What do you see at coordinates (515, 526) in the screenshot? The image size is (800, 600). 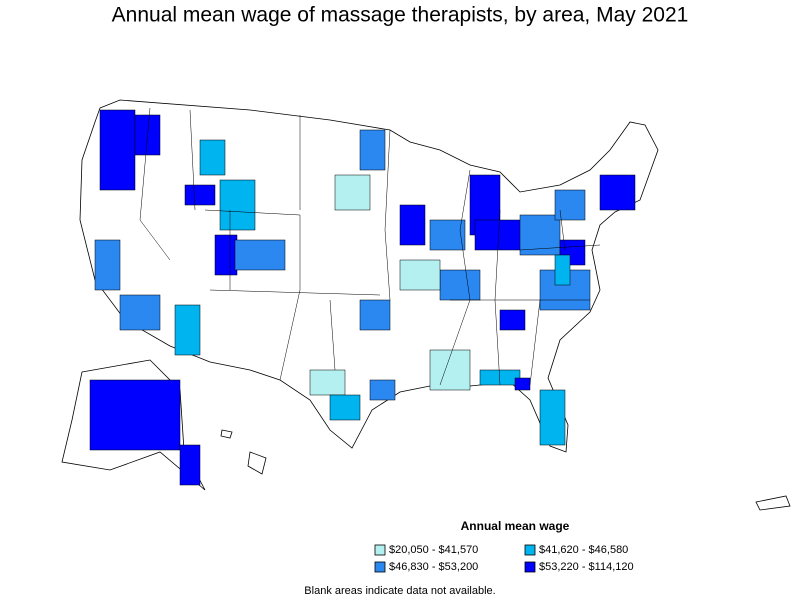 I see `legend-title: Annual mean wage` at bounding box center [515, 526].